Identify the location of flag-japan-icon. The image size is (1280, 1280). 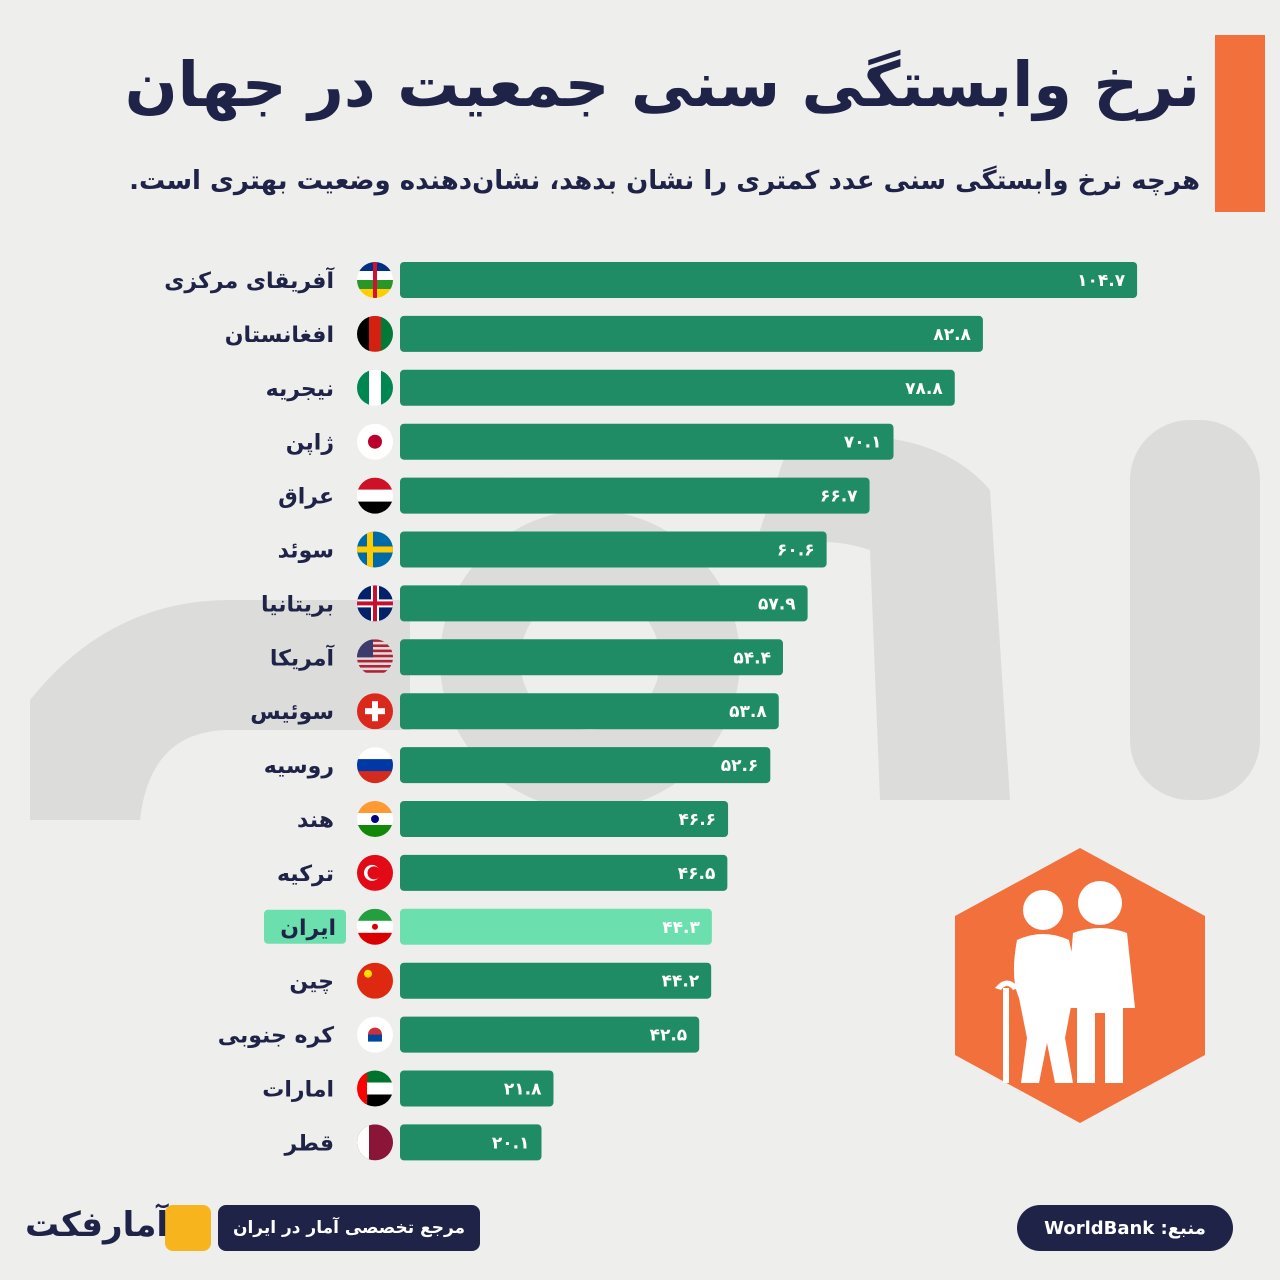
(375, 441).